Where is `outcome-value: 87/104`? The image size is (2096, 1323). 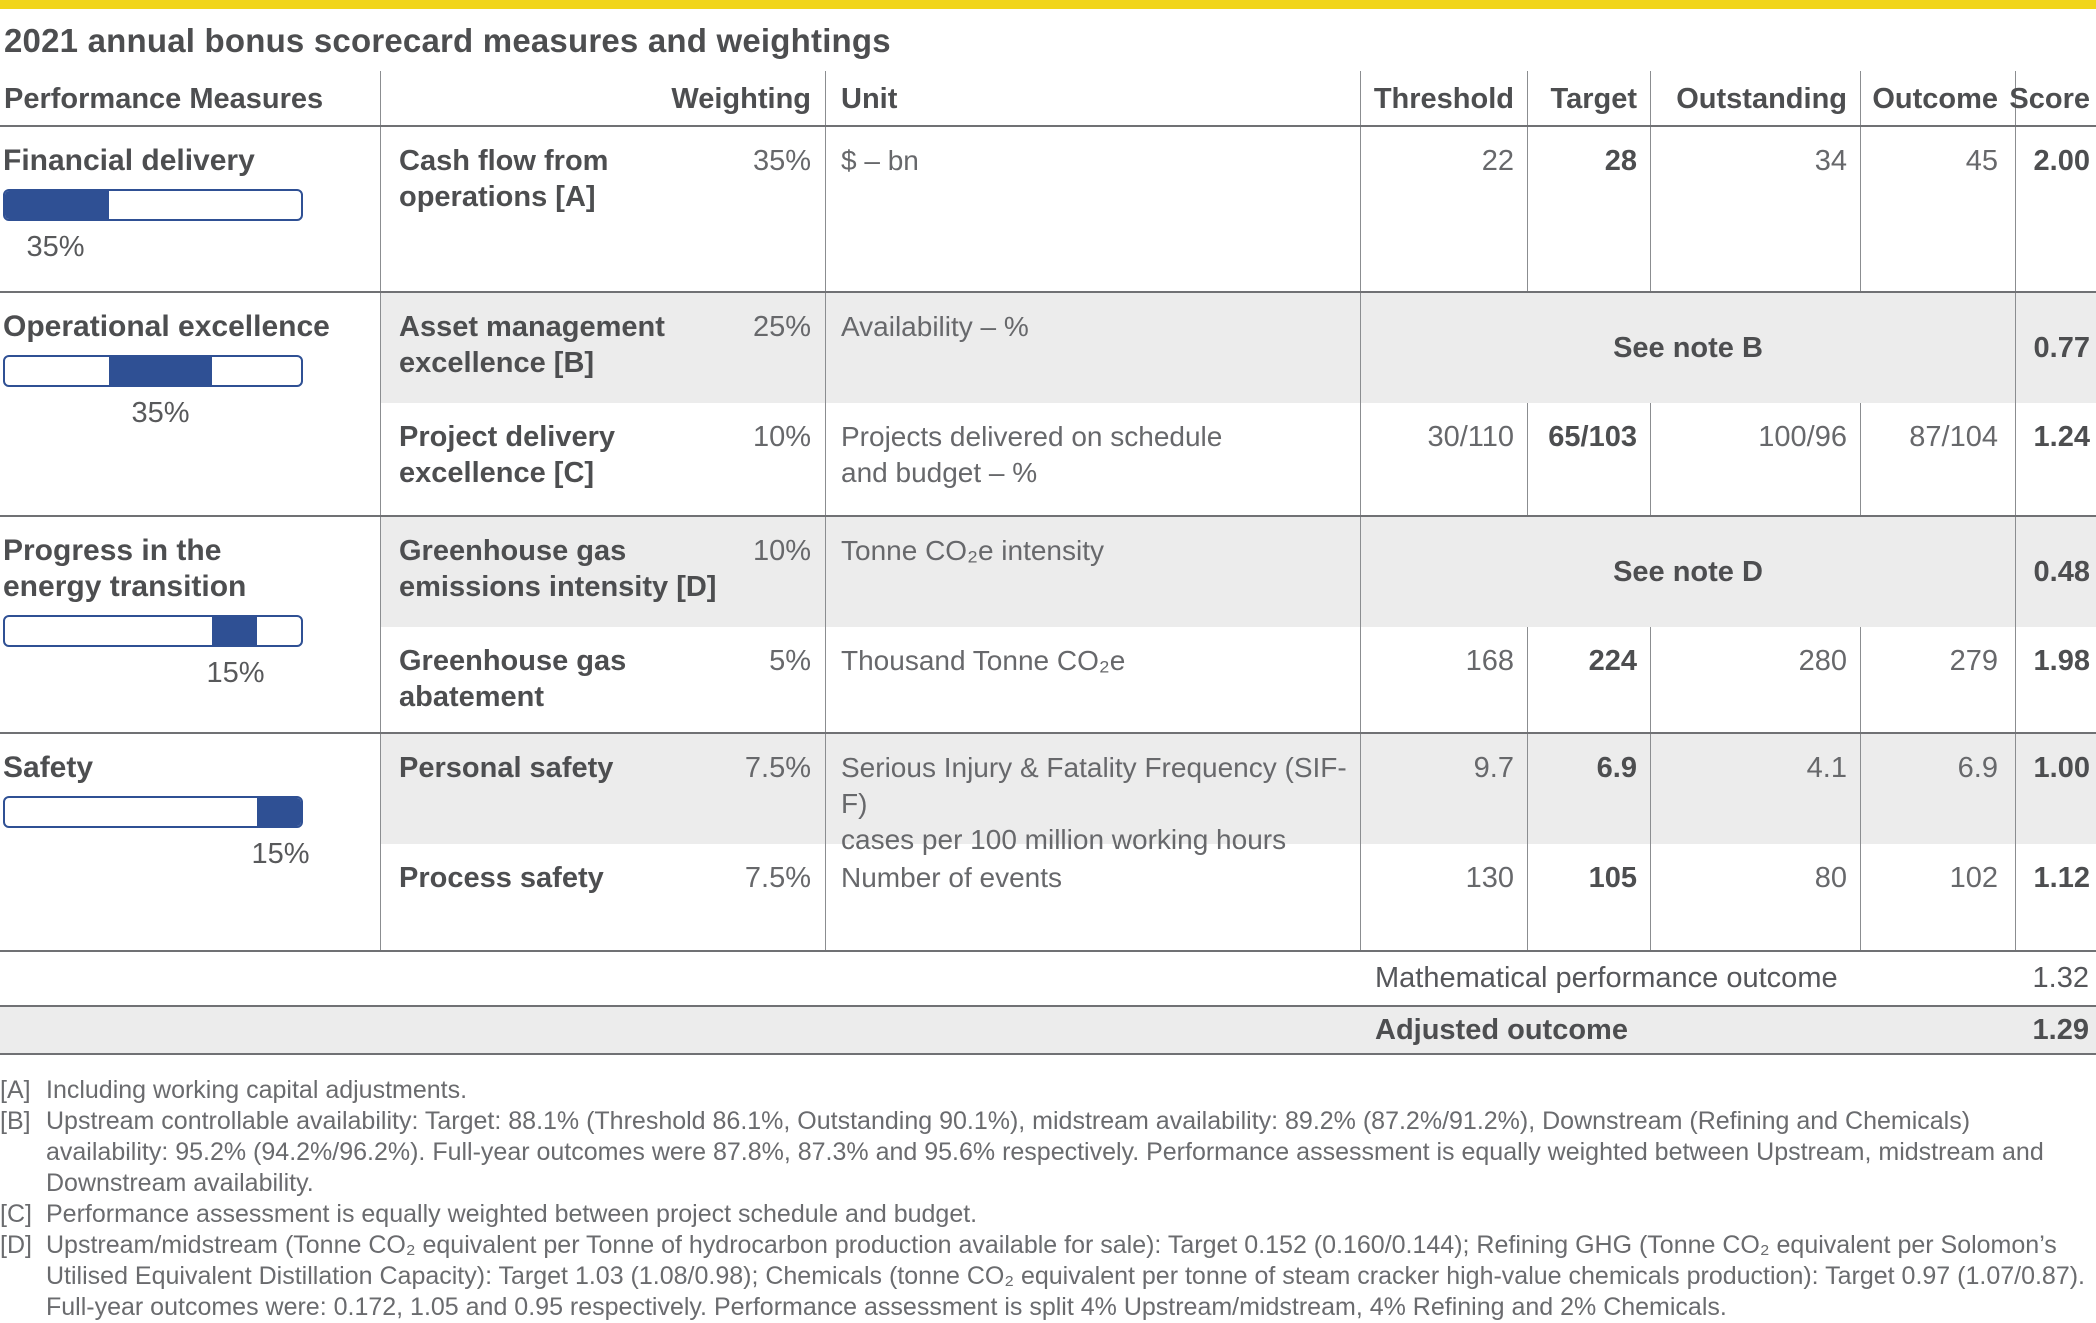 outcome-value: 87/104 is located at coordinates (1937, 459).